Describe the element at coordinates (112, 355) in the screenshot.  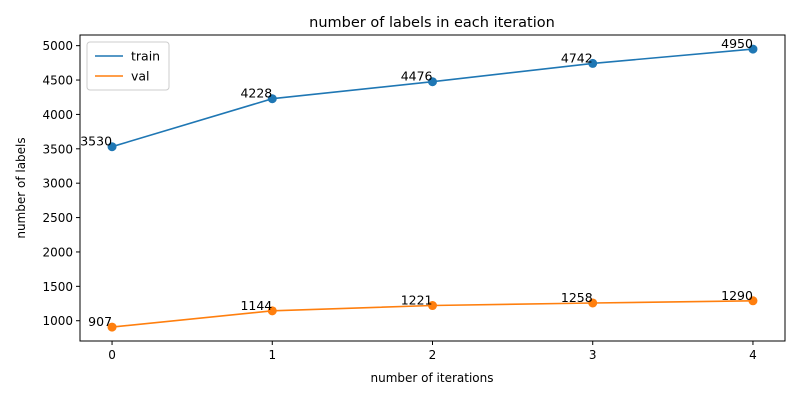
I see `x-tick-label: 0` at that location.